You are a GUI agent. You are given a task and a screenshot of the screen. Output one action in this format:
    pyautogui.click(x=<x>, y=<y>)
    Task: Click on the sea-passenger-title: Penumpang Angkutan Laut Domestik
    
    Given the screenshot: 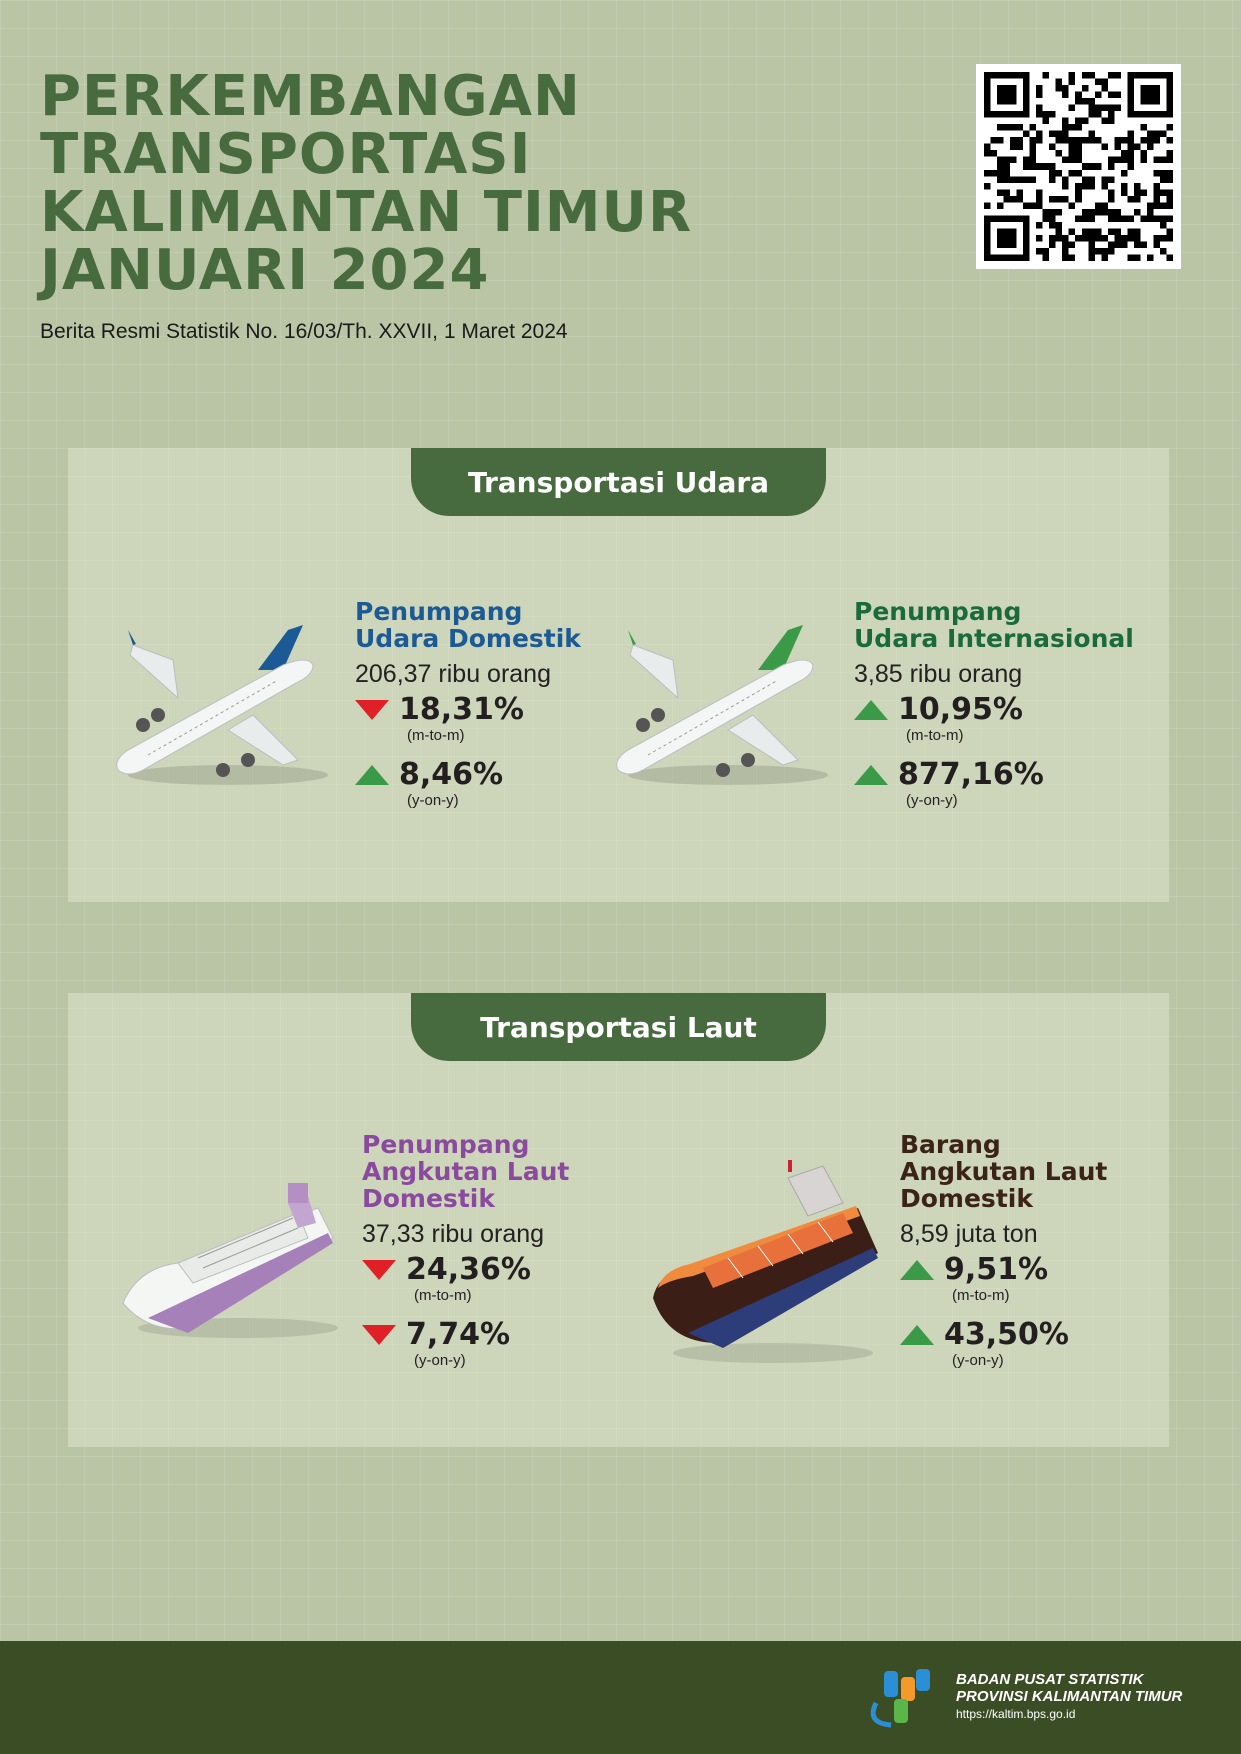 What is the action you would take?
    pyautogui.click(x=466, y=1171)
    